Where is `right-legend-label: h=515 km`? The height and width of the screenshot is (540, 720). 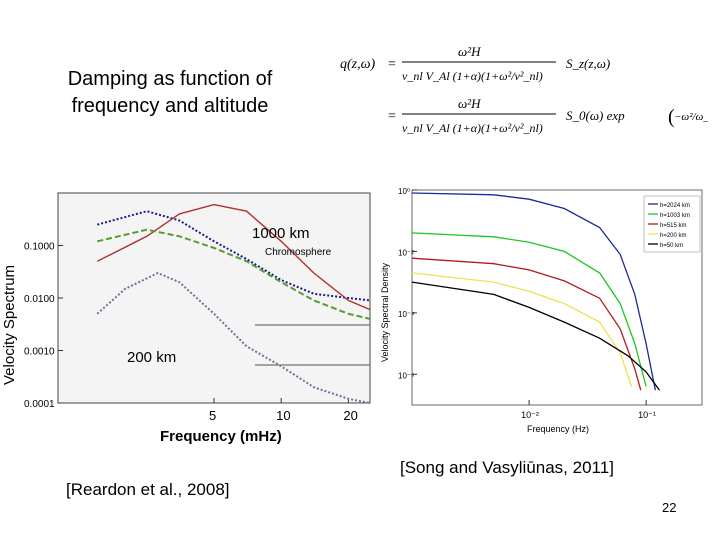
right-legend-label: h=515 km is located at coordinates (673, 226).